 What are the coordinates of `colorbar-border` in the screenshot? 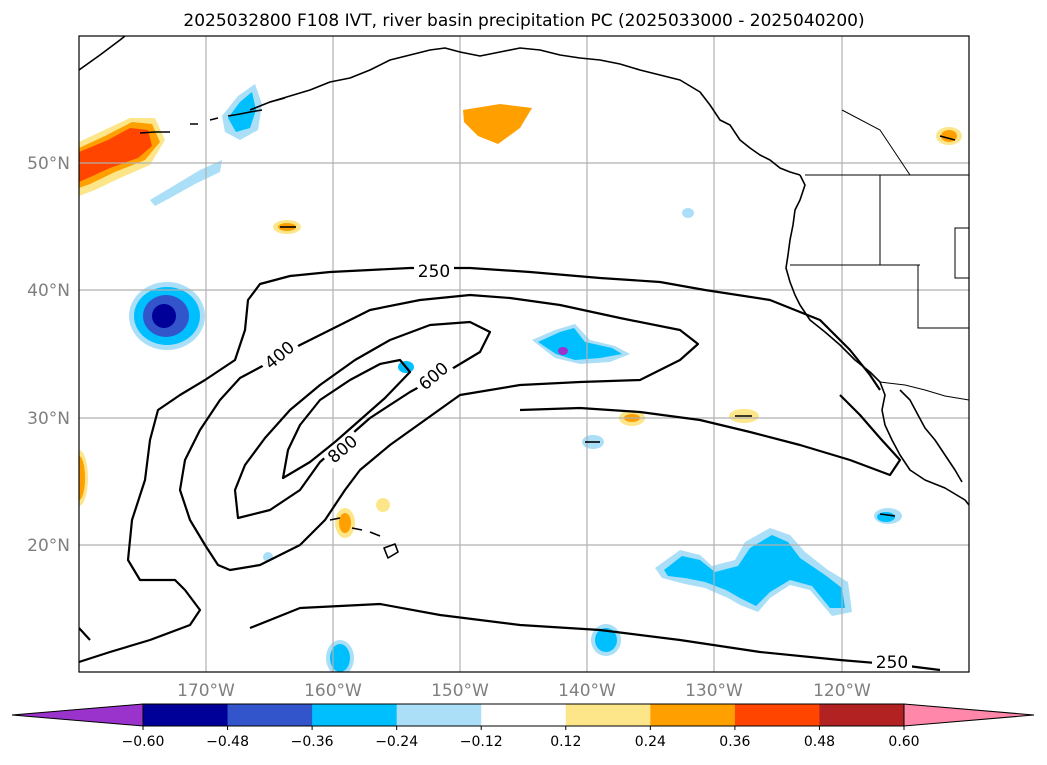 It's located at (523, 715).